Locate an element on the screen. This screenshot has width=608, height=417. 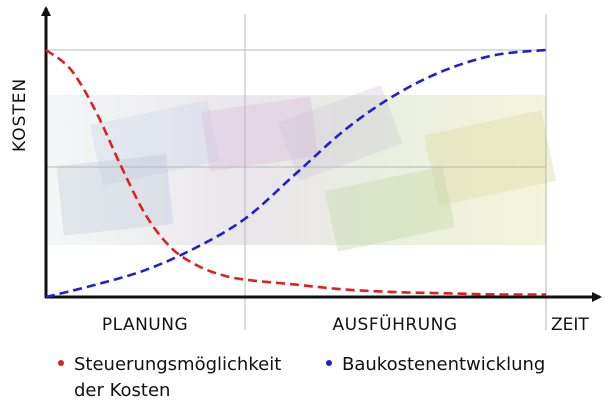
legend-item-steuerung: Steuerungsmöglichkeit der Kosten is located at coordinates (183, 378).